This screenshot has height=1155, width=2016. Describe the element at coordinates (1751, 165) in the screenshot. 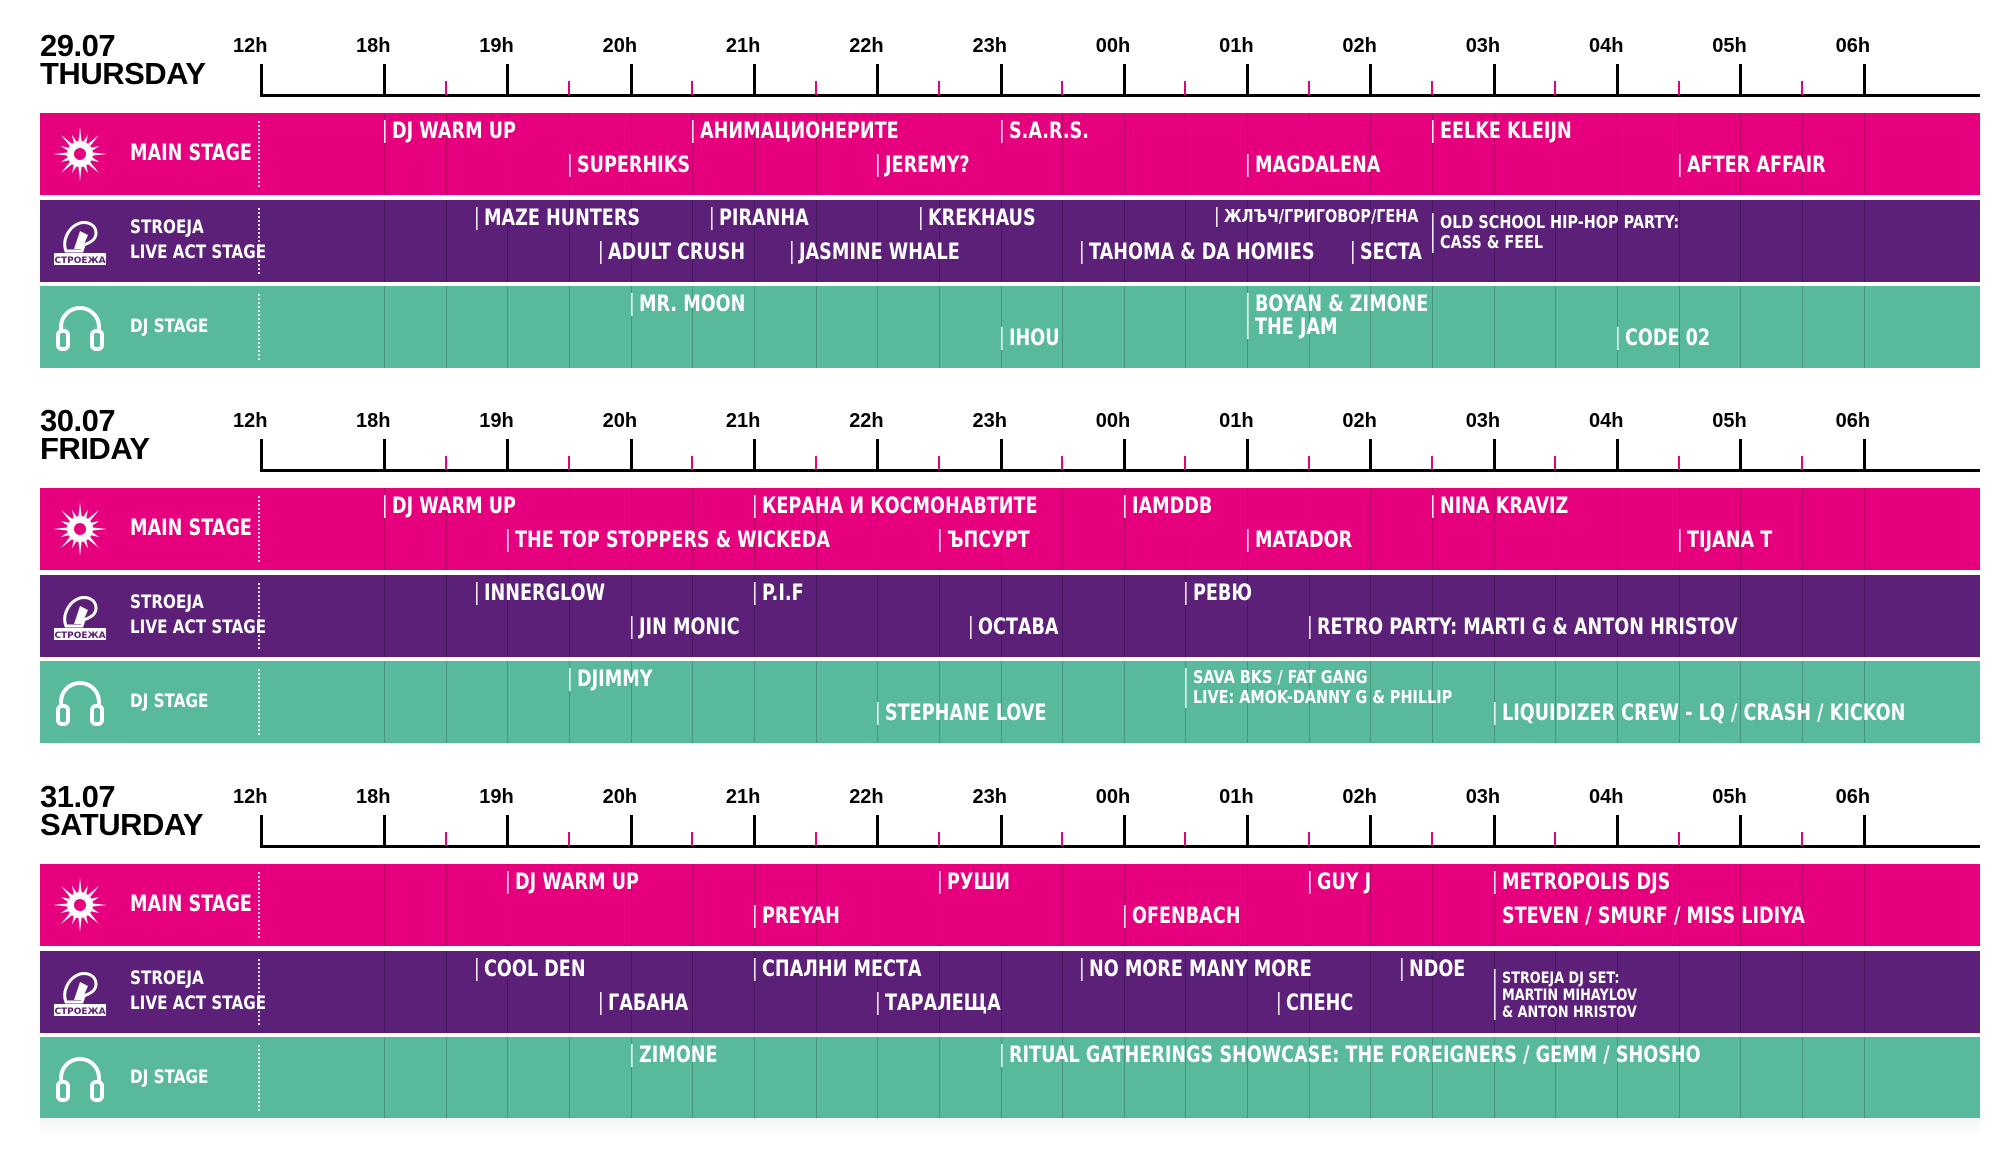

I see `act-slot: AFTER AFFAIR` at that location.